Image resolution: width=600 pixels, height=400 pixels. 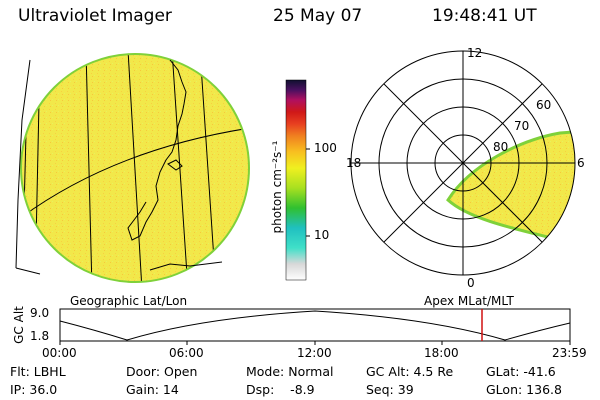 I want to click on status-flt: Flt: LBHL, so click(x=38, y=371).